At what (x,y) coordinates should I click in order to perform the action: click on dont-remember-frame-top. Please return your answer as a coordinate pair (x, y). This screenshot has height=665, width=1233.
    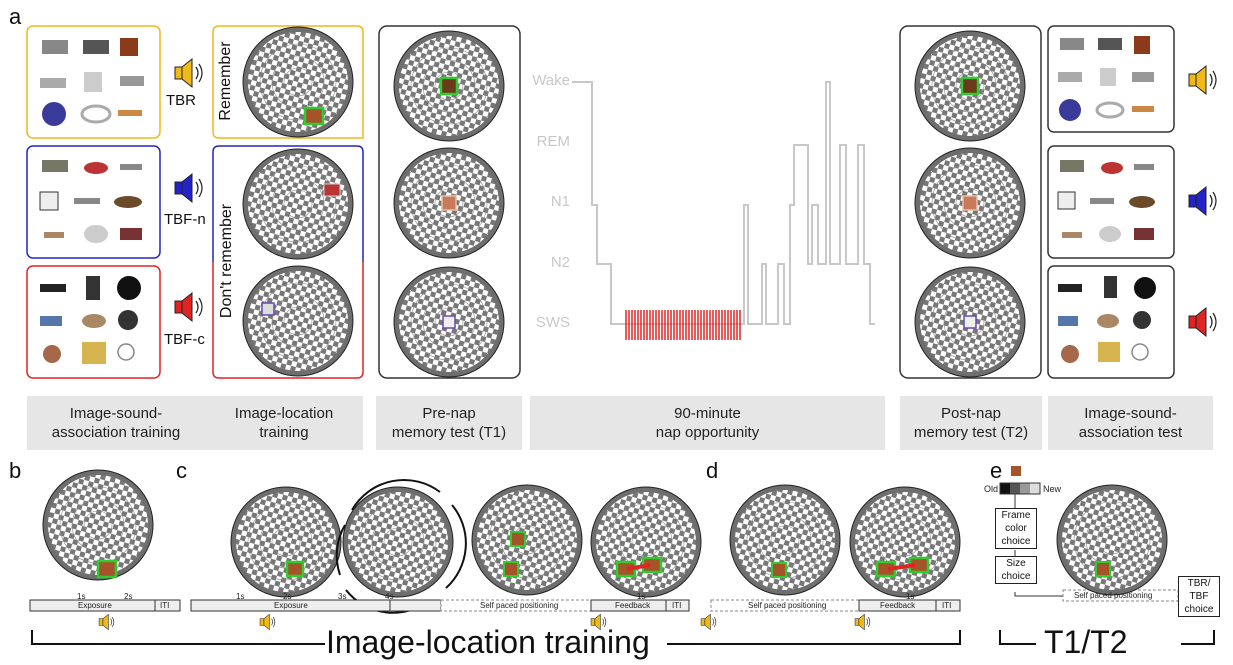
    Looking at the image, I should click on (288, 203).